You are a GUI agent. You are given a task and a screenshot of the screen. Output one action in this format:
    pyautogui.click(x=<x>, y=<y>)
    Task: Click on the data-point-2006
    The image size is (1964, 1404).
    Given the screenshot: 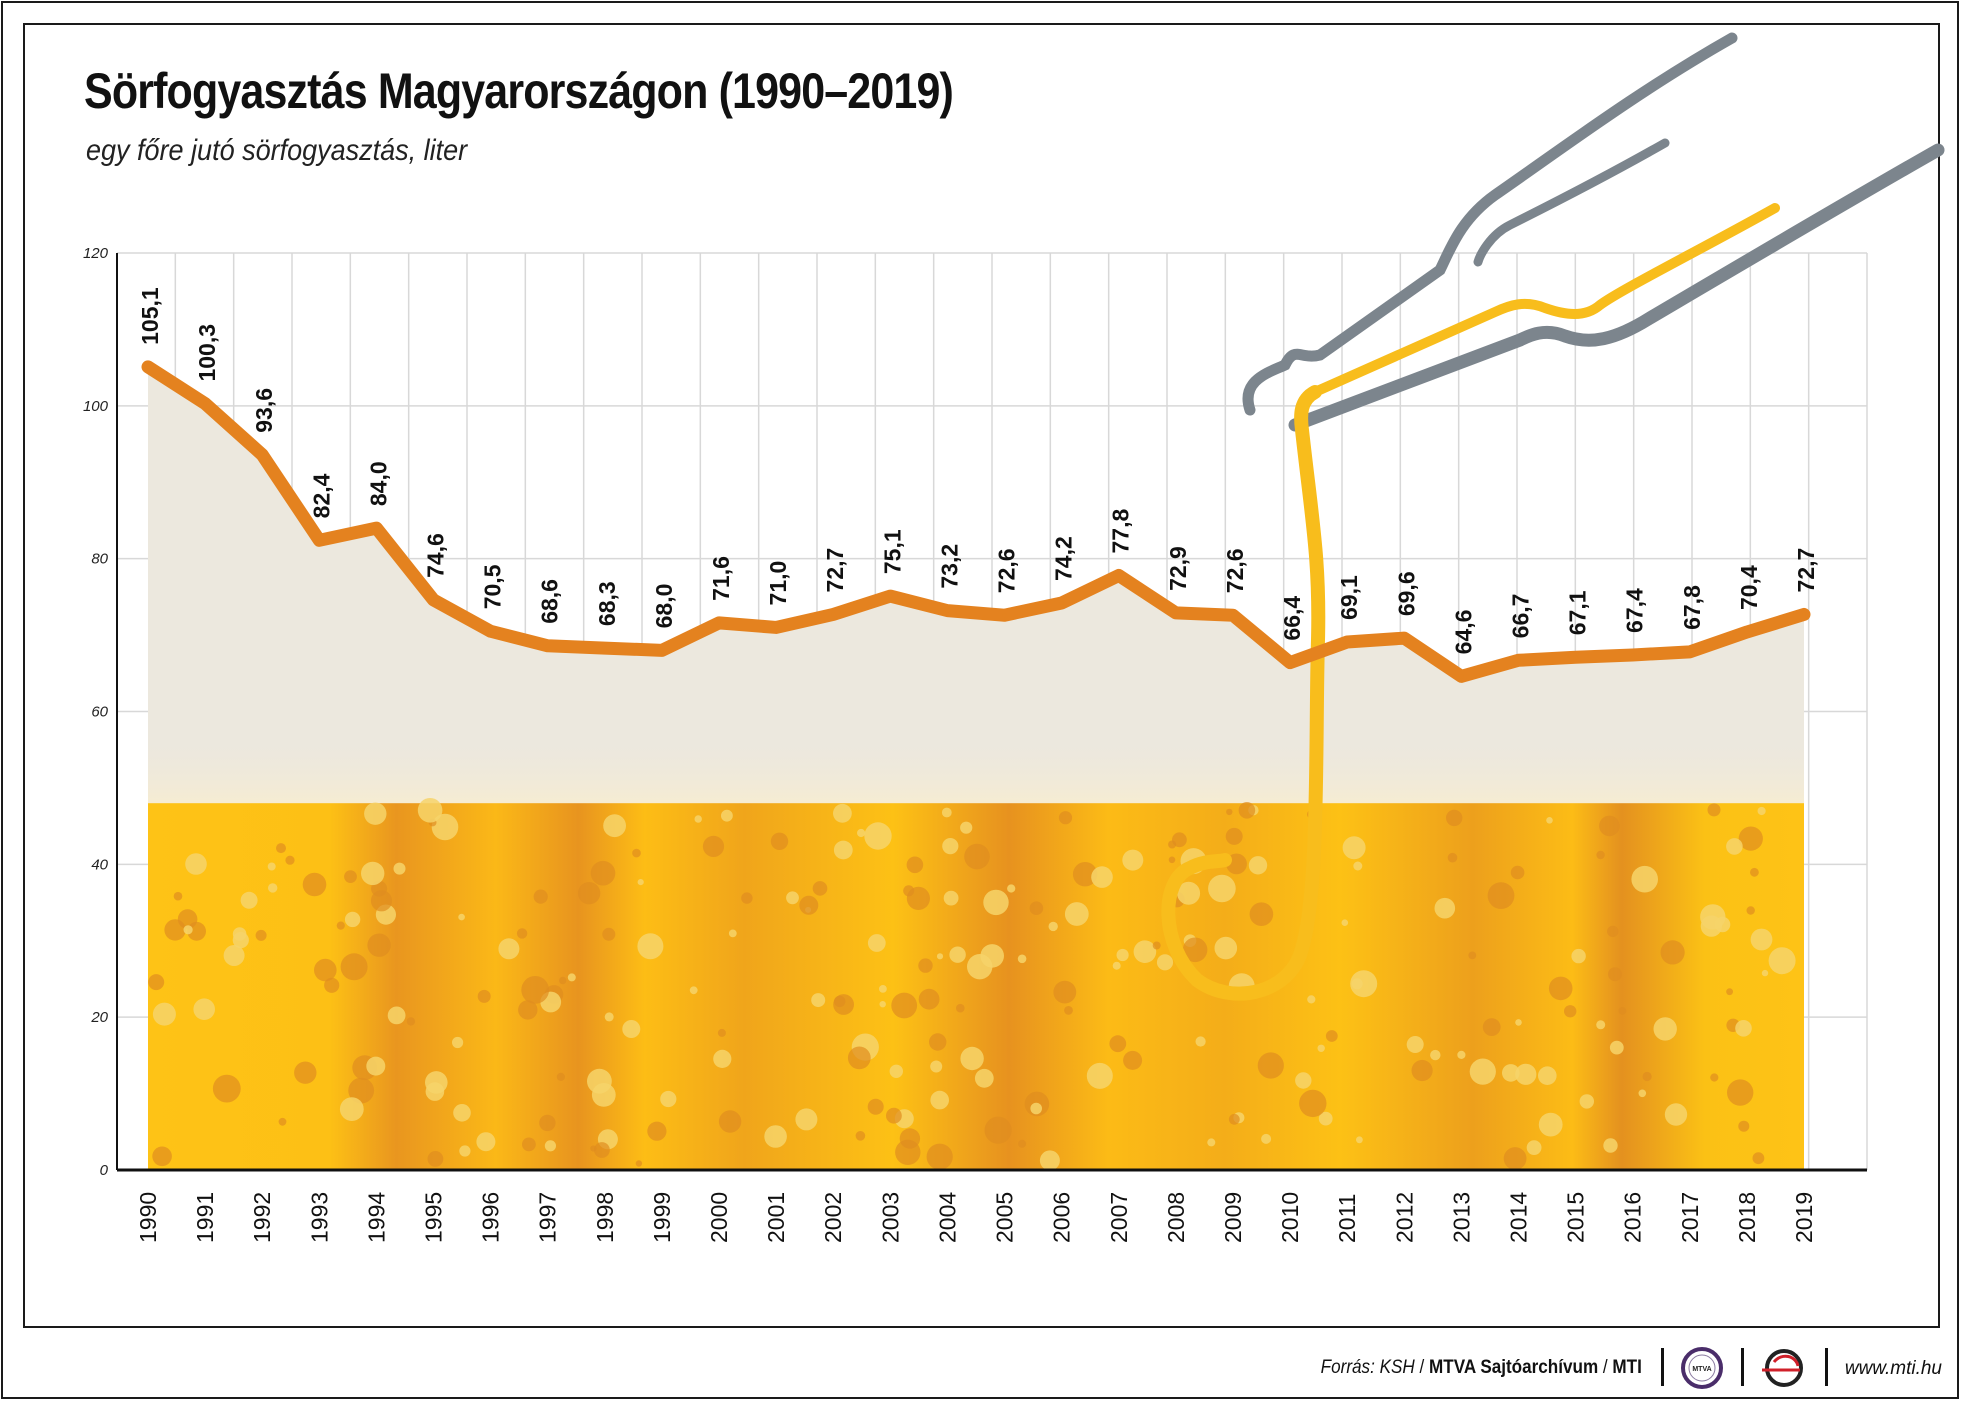 What is the action you would take?
    pyautogui.click(x=1061, y=602)
    